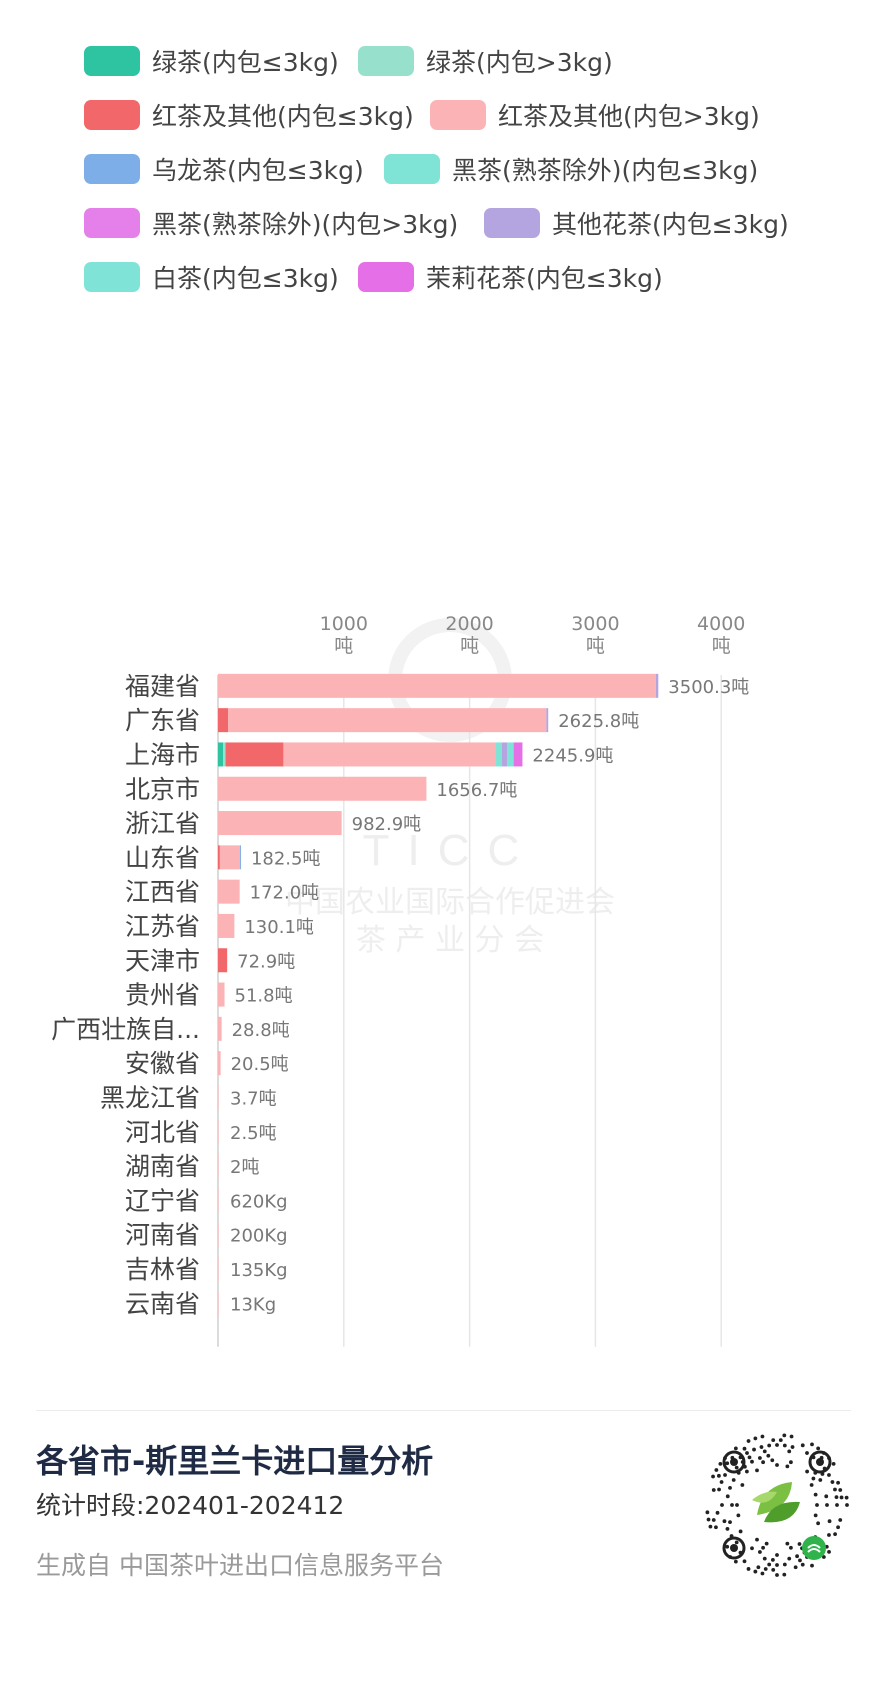  Describe the element at coordinates (777, 1505) in the screenshot. I see `qr-code-icon` at that location.